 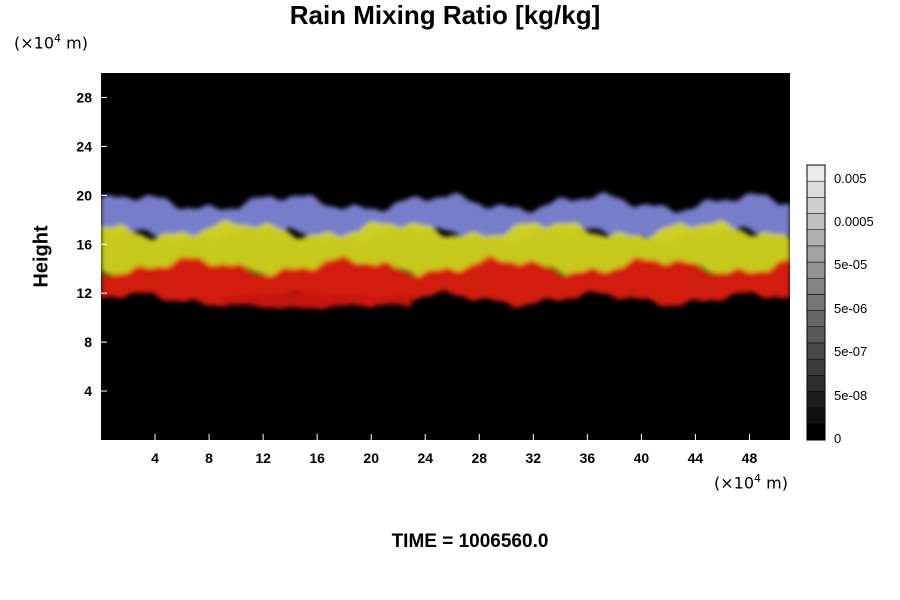 What do you see at coordinates (837, 438) in the screenshot?
I see `colorbar-label: 0` at bounding box center [837, 438].